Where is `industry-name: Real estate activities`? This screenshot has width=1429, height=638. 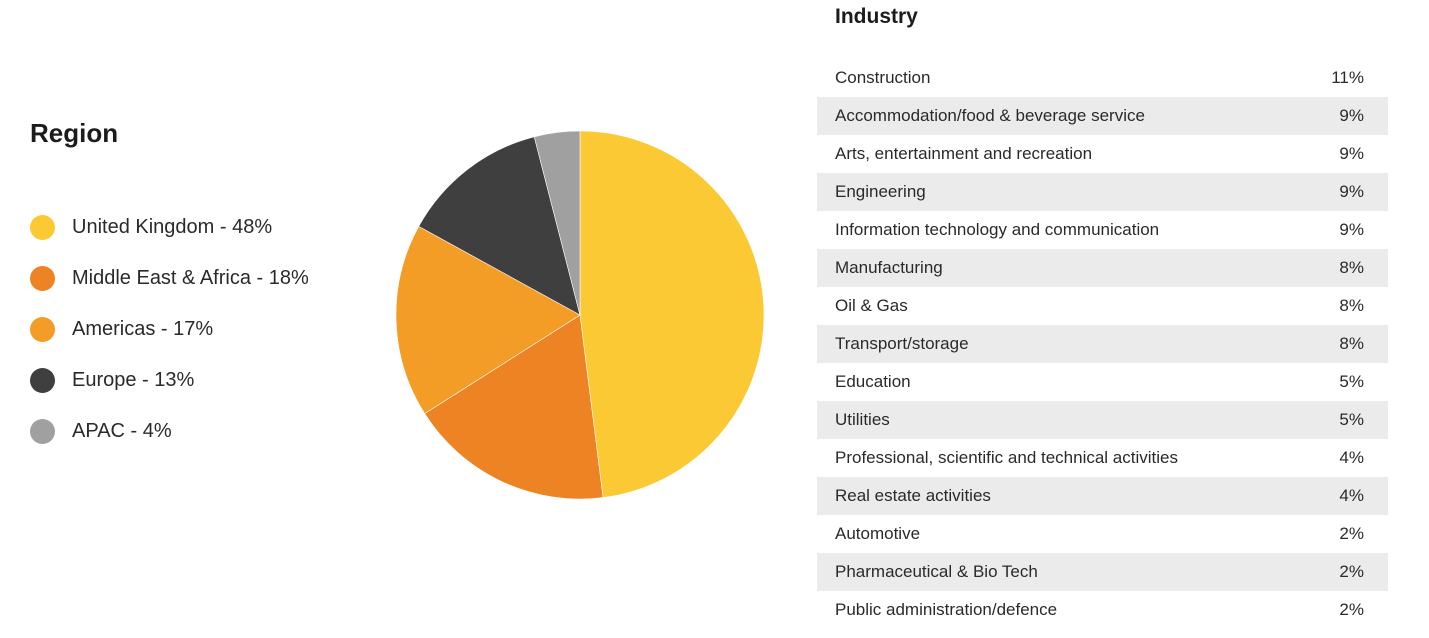 industry-name: Real estate activities is located at coordinates (913, 495).